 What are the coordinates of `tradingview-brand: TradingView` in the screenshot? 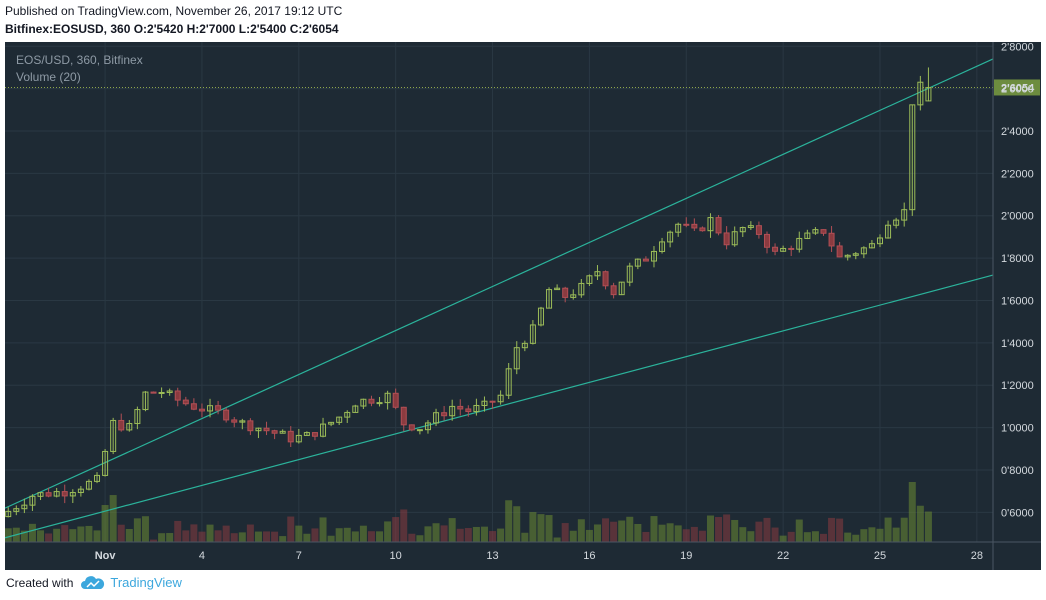 It's located at (146, 582).